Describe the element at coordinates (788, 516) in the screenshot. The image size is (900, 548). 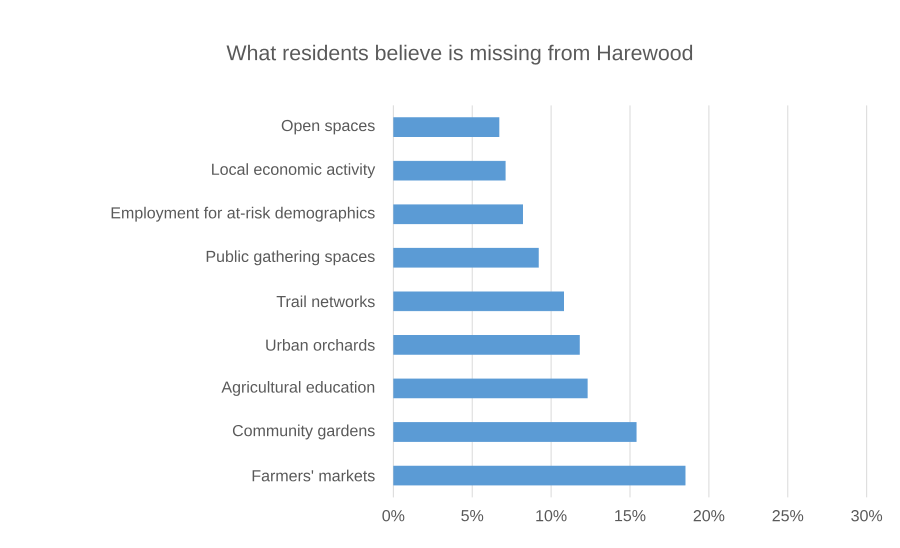
I see `x-tick-label: 25%` at that location.